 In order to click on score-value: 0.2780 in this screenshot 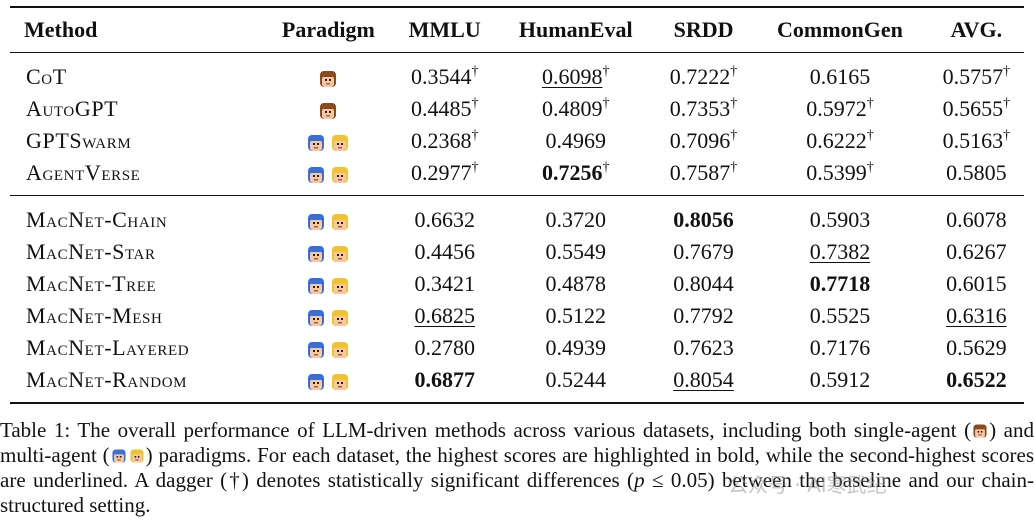, I will do `click(444, 347)`.